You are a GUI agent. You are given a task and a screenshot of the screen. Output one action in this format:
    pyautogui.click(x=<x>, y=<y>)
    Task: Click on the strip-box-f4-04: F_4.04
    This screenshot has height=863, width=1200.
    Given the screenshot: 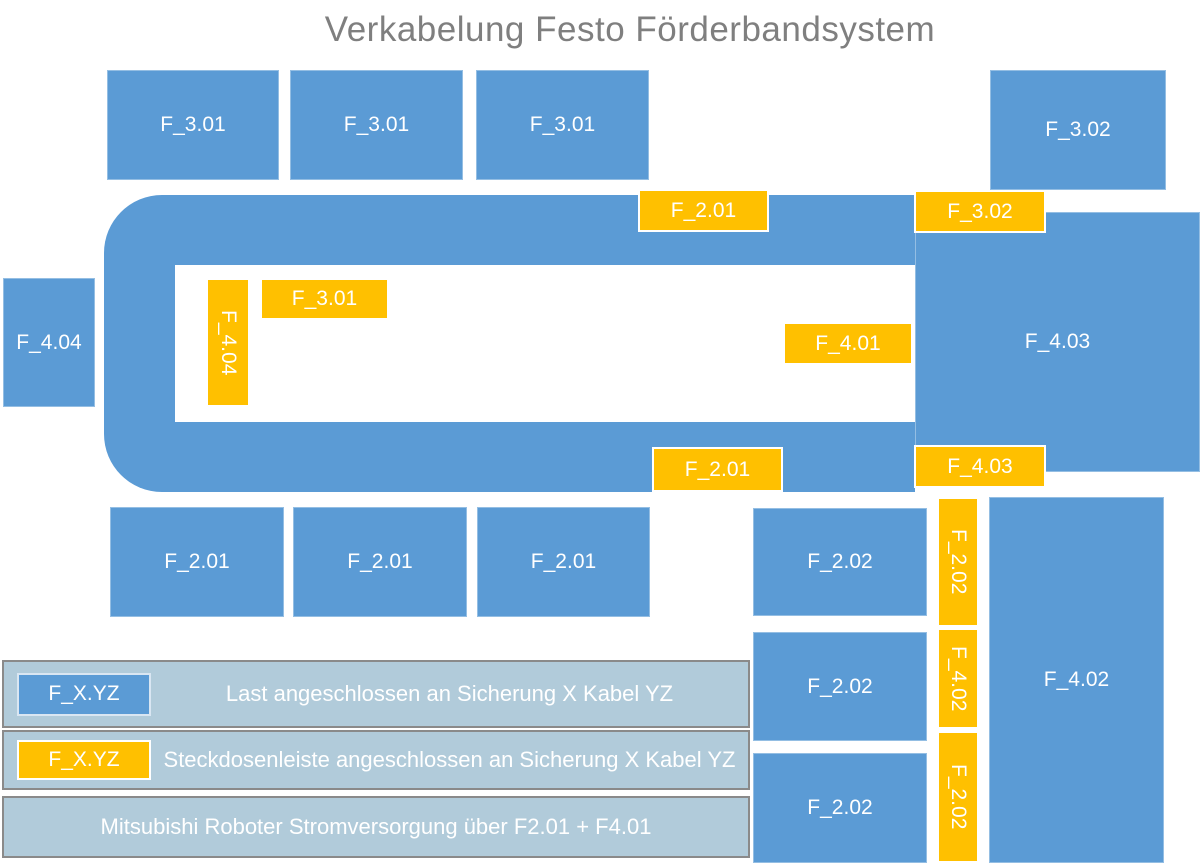 What is the action you would take?
    pyautogui.click(x=228, y=342)
    